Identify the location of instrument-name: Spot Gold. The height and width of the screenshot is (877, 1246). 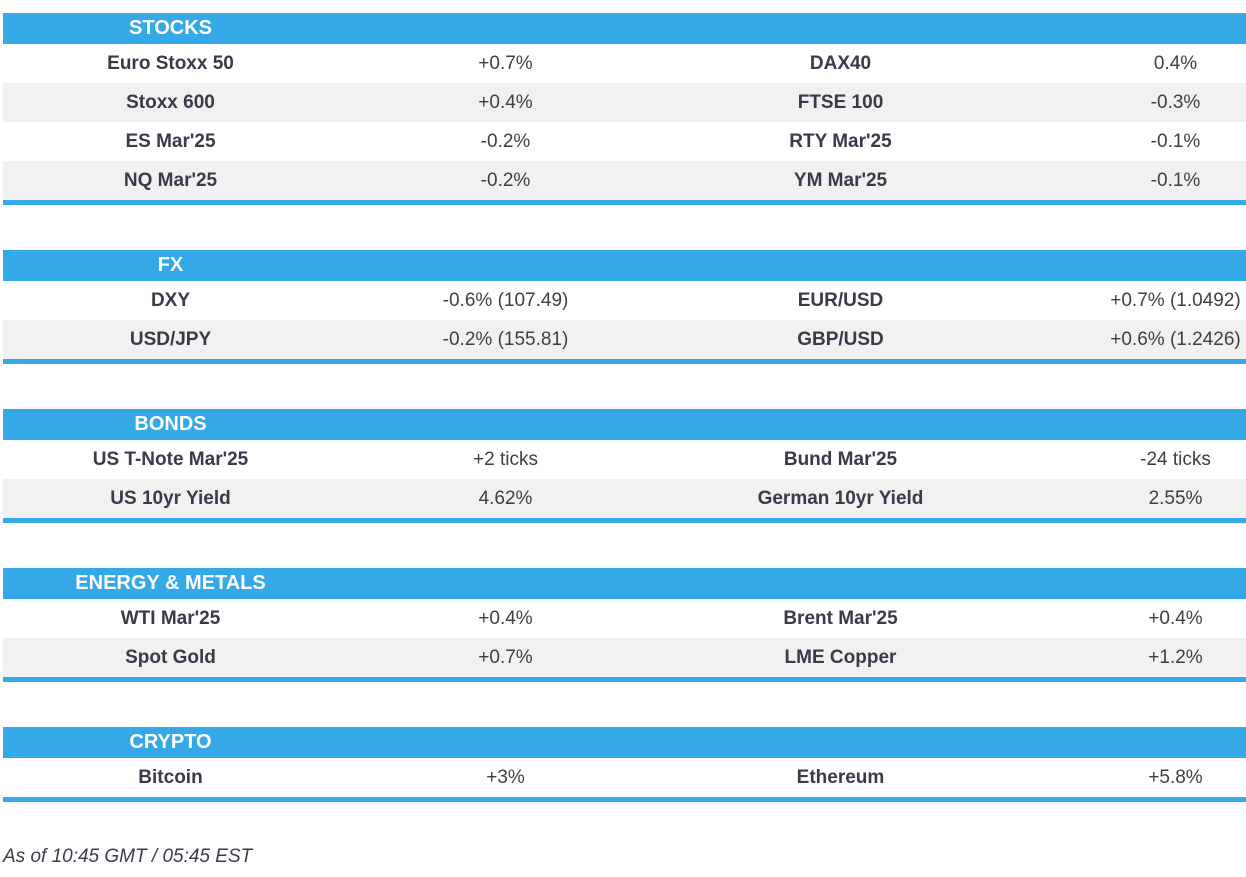
(170, 657).